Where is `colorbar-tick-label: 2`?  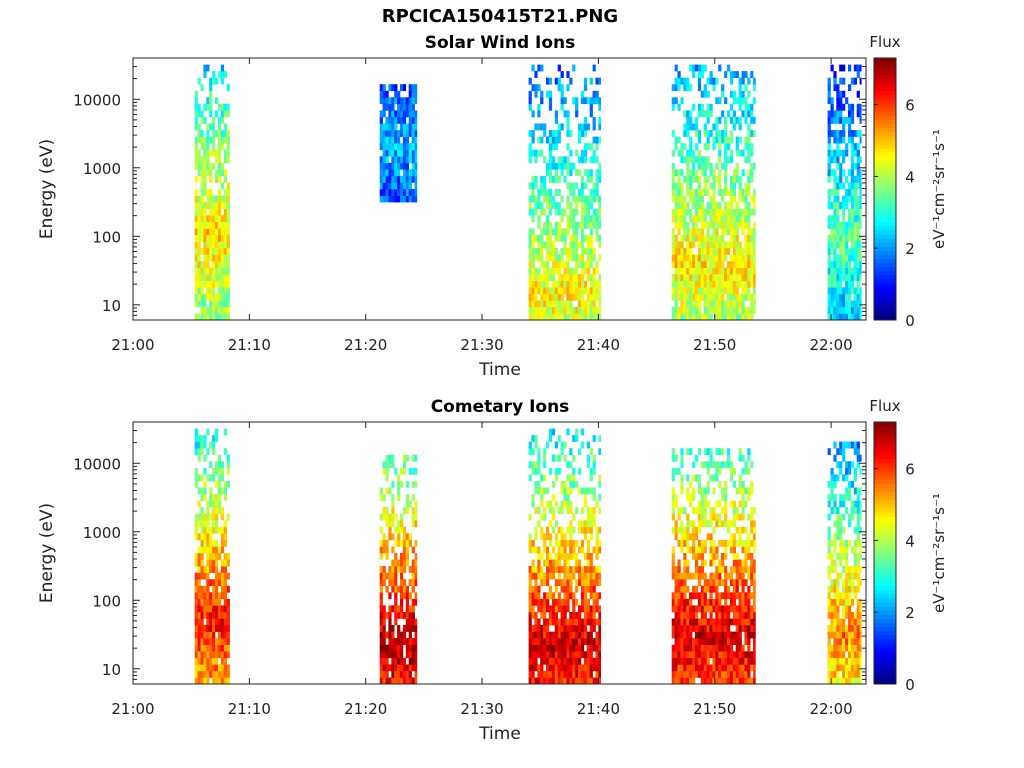
colorbar-tick-label: 2 is located at coordinates (910, 613).